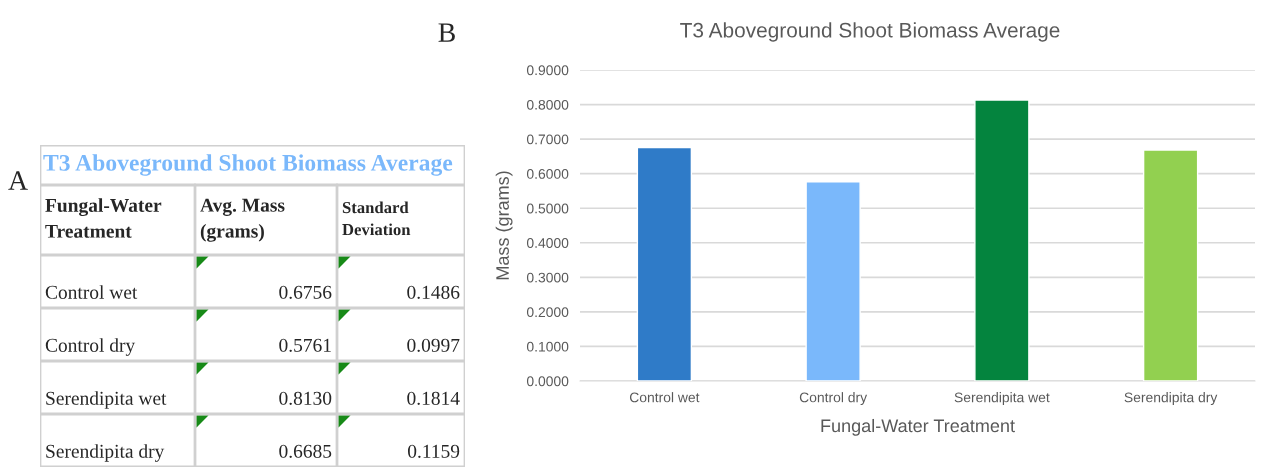 The image size is (1275, 467). What do you see at coordinates (433, 398) in the screenshot?
I see `text: 0.1814` at bounding box center [433, 398].